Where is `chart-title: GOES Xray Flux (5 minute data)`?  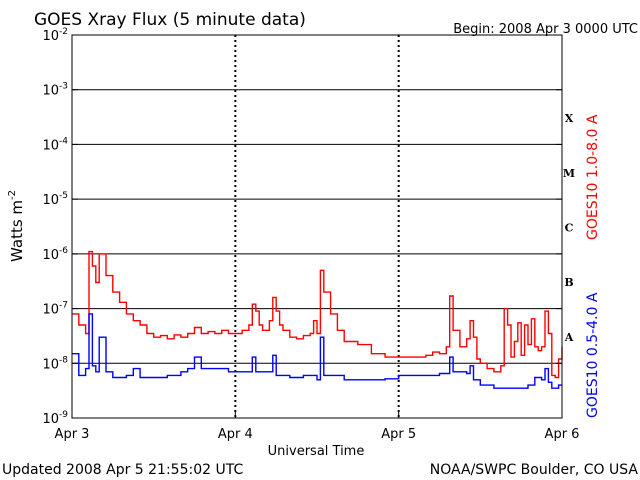
chart-title: GOES Xray Flux (5 minute data) is located at coordinates (170, 20).